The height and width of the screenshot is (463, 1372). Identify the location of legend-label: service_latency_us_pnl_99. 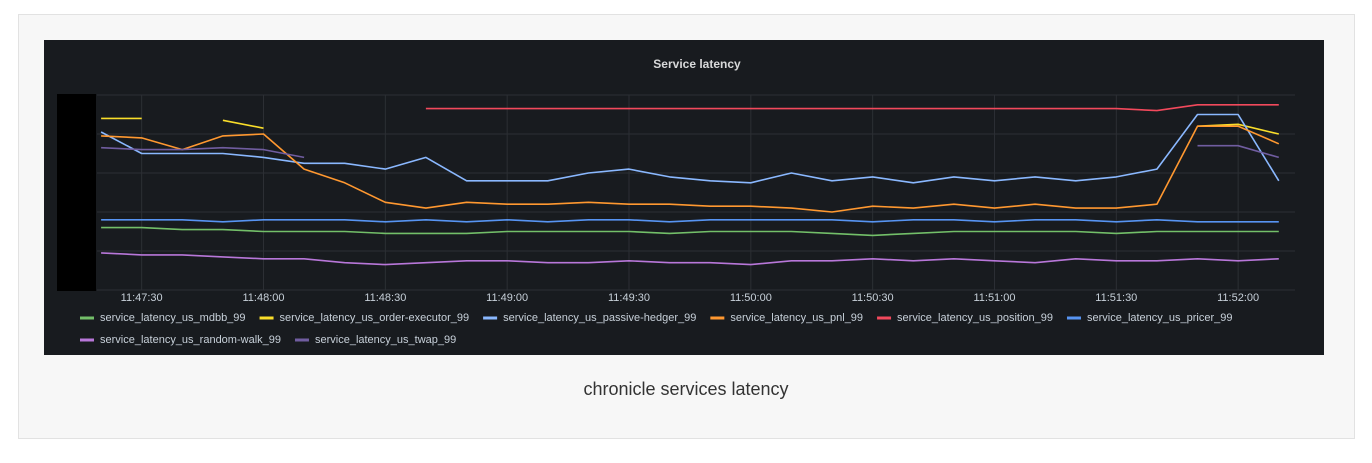
(796, 318).